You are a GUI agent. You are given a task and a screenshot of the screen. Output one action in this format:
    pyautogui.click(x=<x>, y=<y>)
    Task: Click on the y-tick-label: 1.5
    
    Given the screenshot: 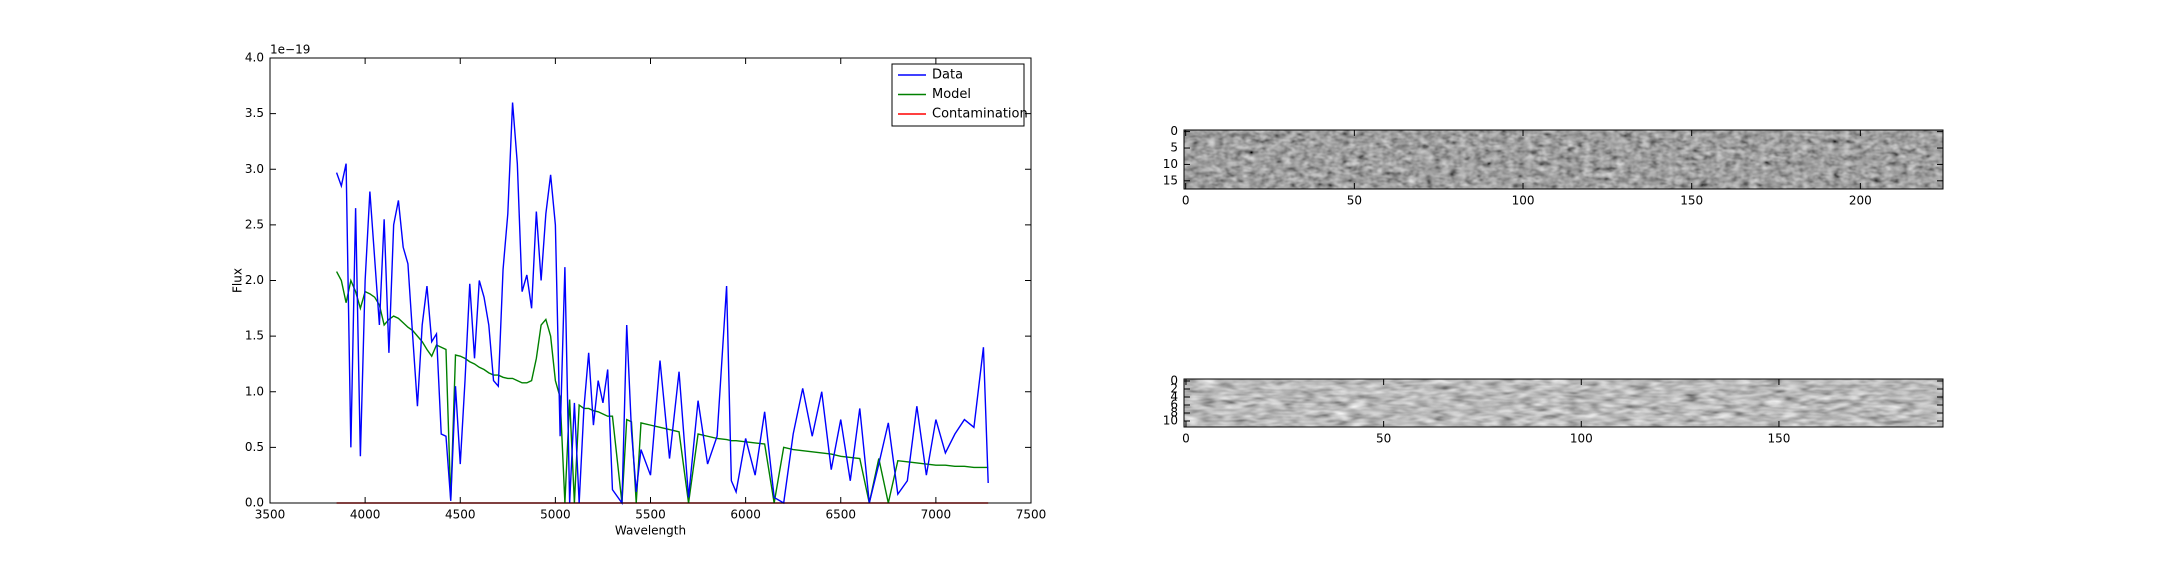 What is the action you would take?
    pyautogui.click(x=254, y=336)
    